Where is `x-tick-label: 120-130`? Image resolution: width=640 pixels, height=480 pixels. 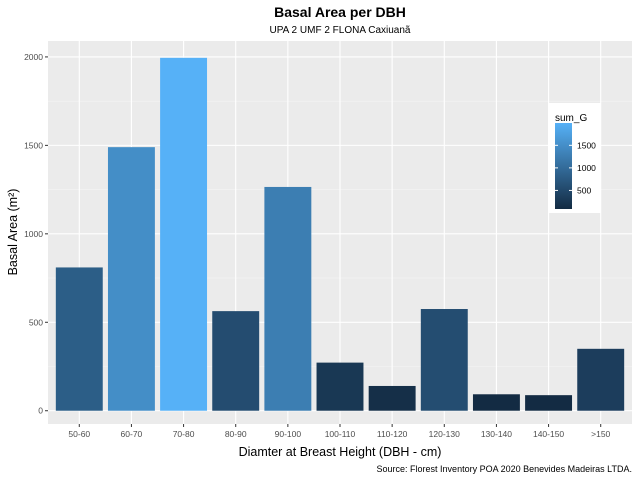 x-tick-label: 120-130 is located at coordinates (444, 434).